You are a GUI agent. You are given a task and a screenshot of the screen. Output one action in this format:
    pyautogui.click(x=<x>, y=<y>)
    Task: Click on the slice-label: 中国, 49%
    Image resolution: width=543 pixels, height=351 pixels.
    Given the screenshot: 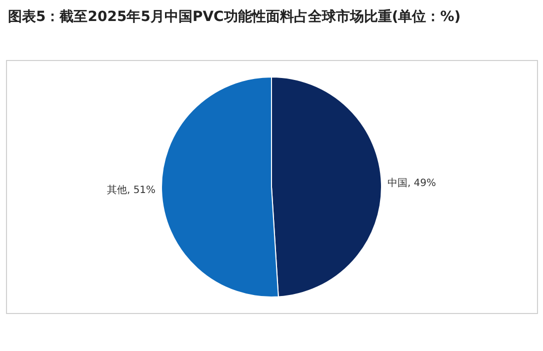 What is the action you would take?
    pyautogui.click(x=411, y=182)
    